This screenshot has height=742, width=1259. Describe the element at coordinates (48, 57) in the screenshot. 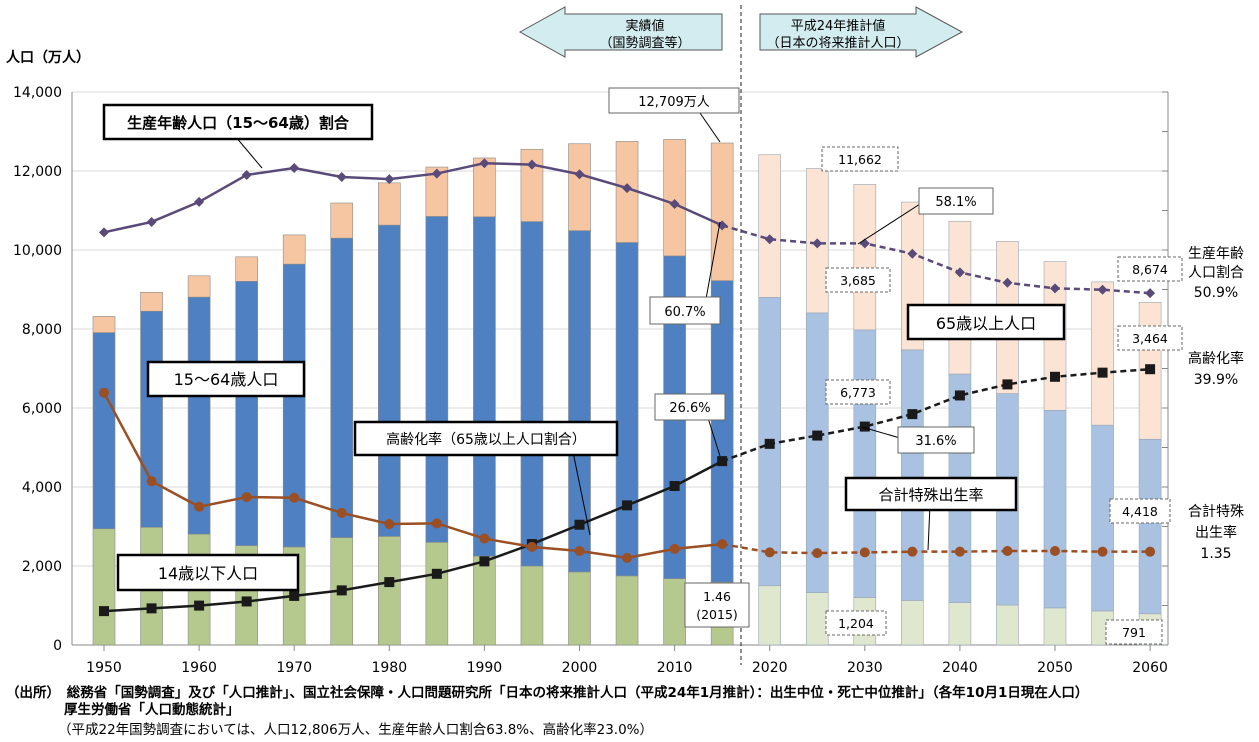

I see `y-axis-label: 人口（万人）` at that location.